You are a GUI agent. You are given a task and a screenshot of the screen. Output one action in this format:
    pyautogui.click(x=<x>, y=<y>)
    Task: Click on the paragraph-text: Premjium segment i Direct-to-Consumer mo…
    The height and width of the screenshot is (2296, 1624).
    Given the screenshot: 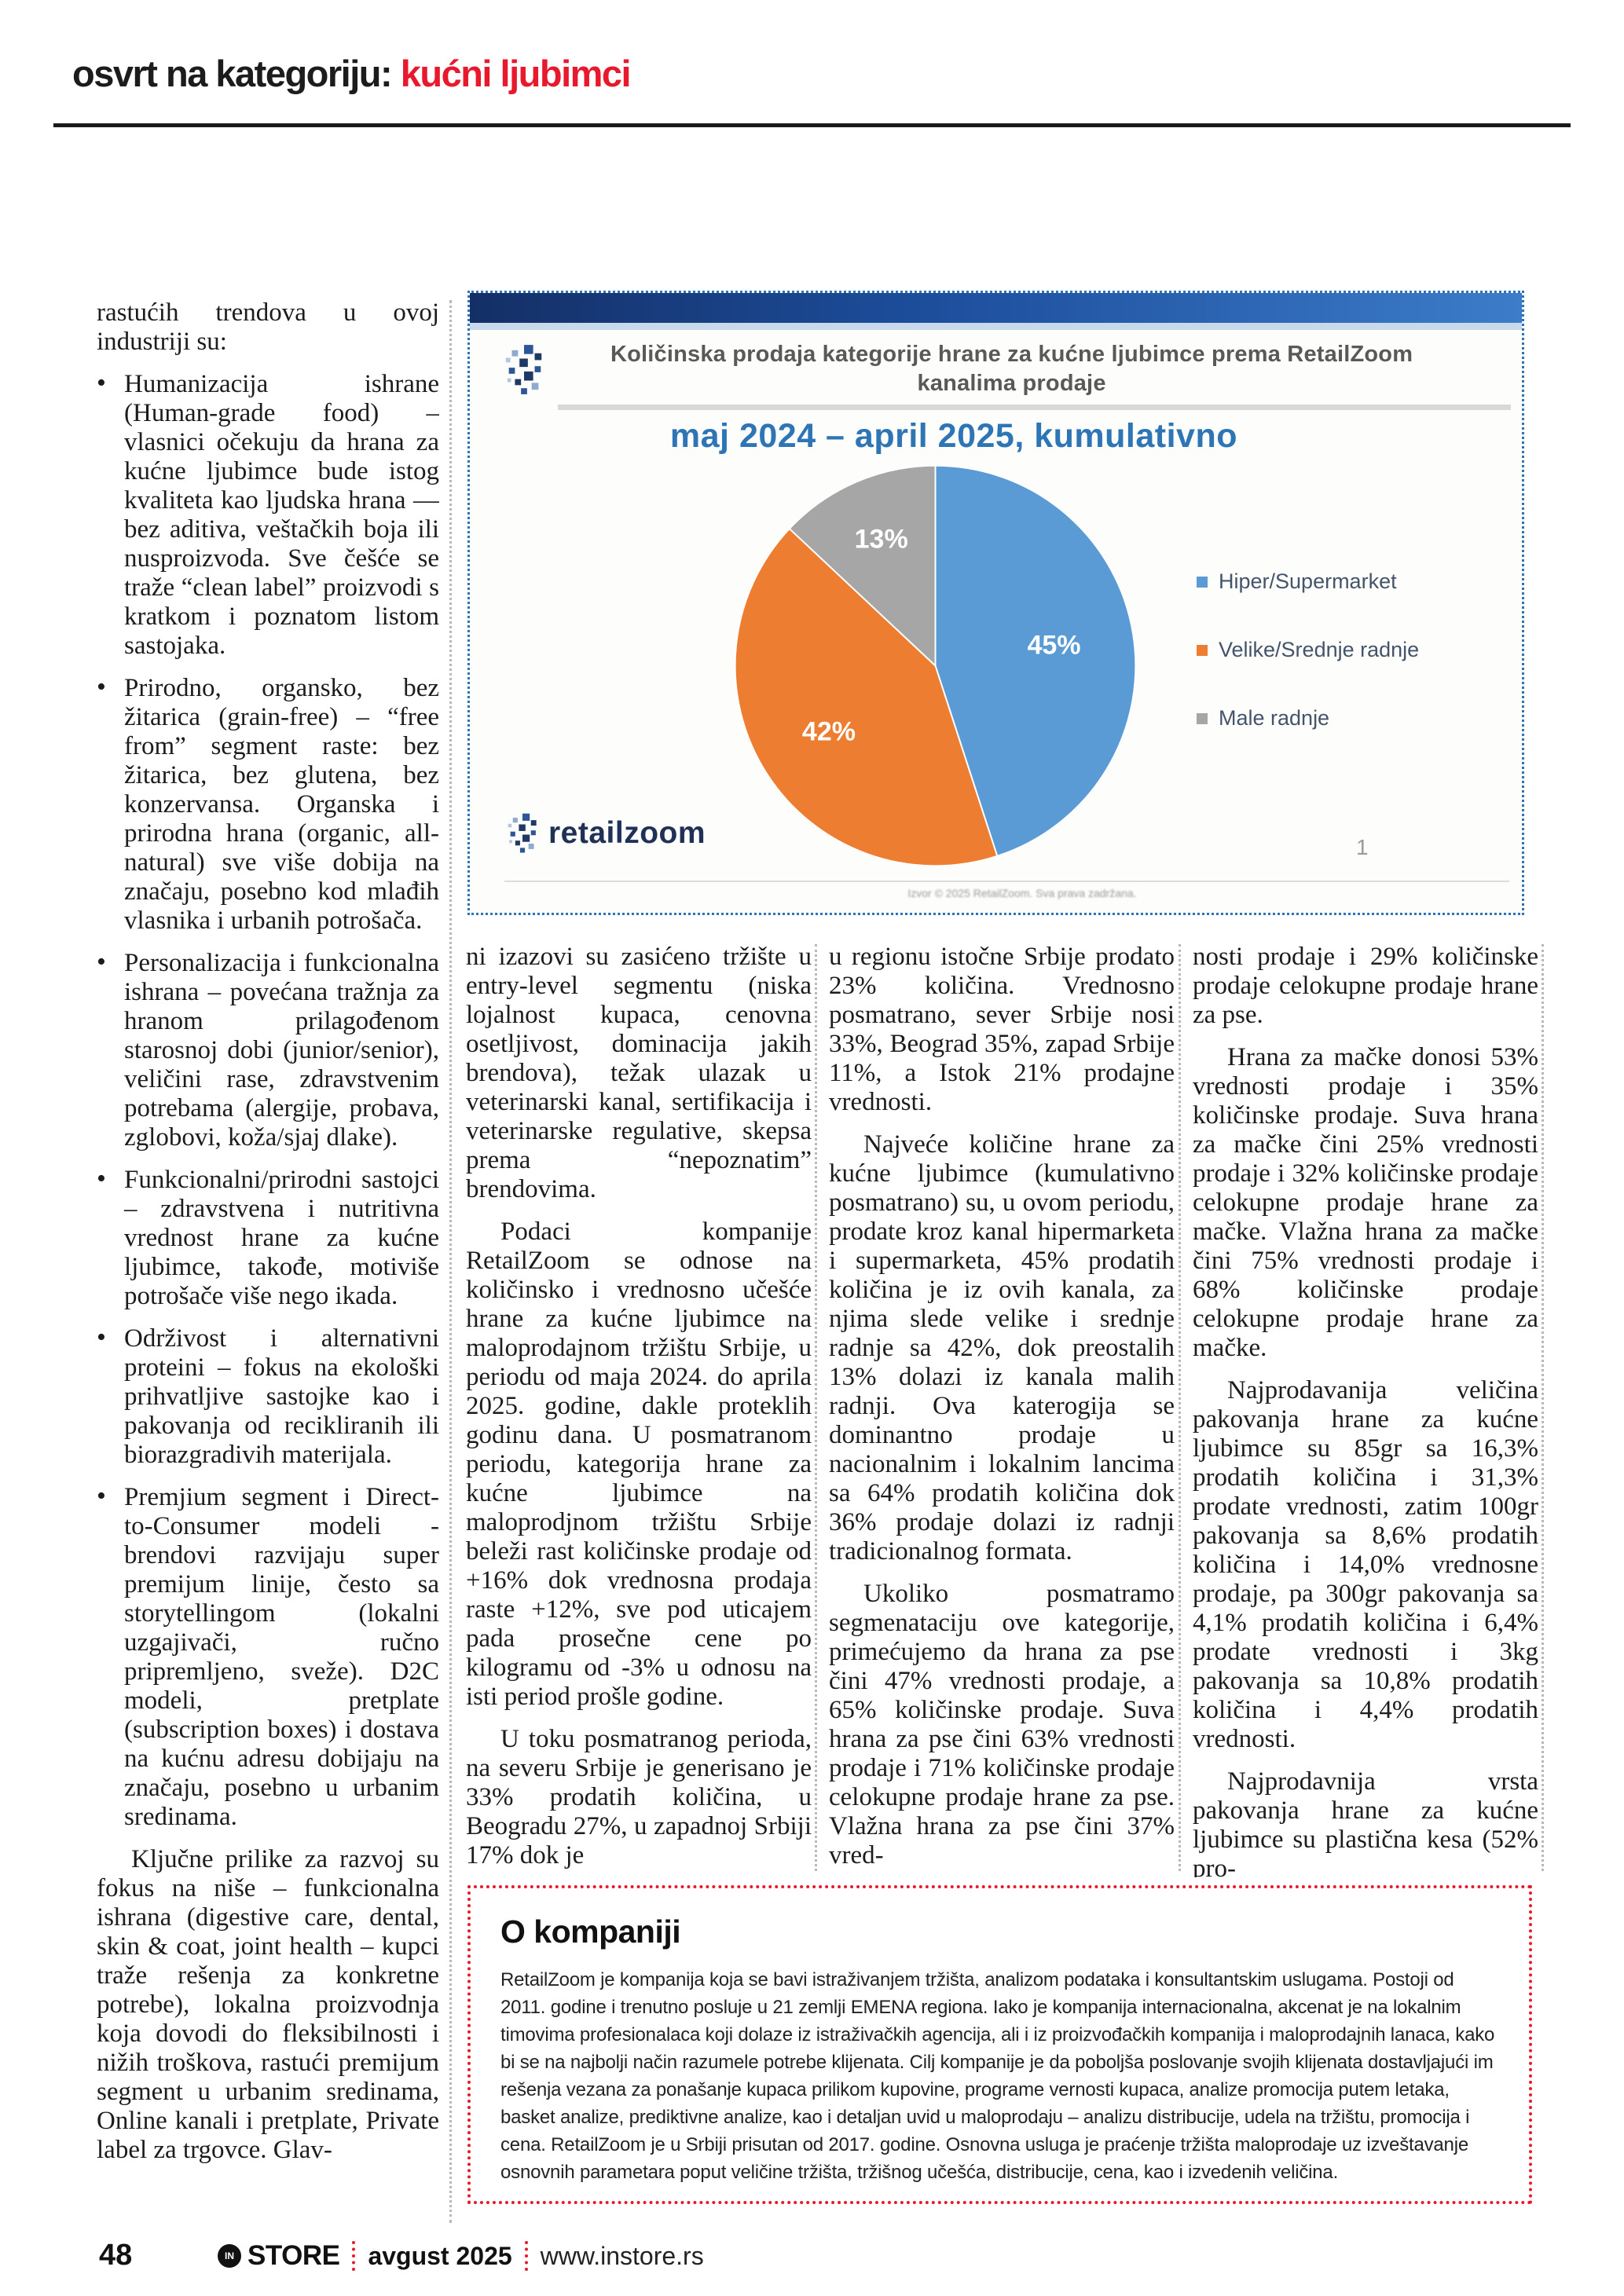 What is the action you would take?
    pyautogui.click(x=281, y=1657)
    